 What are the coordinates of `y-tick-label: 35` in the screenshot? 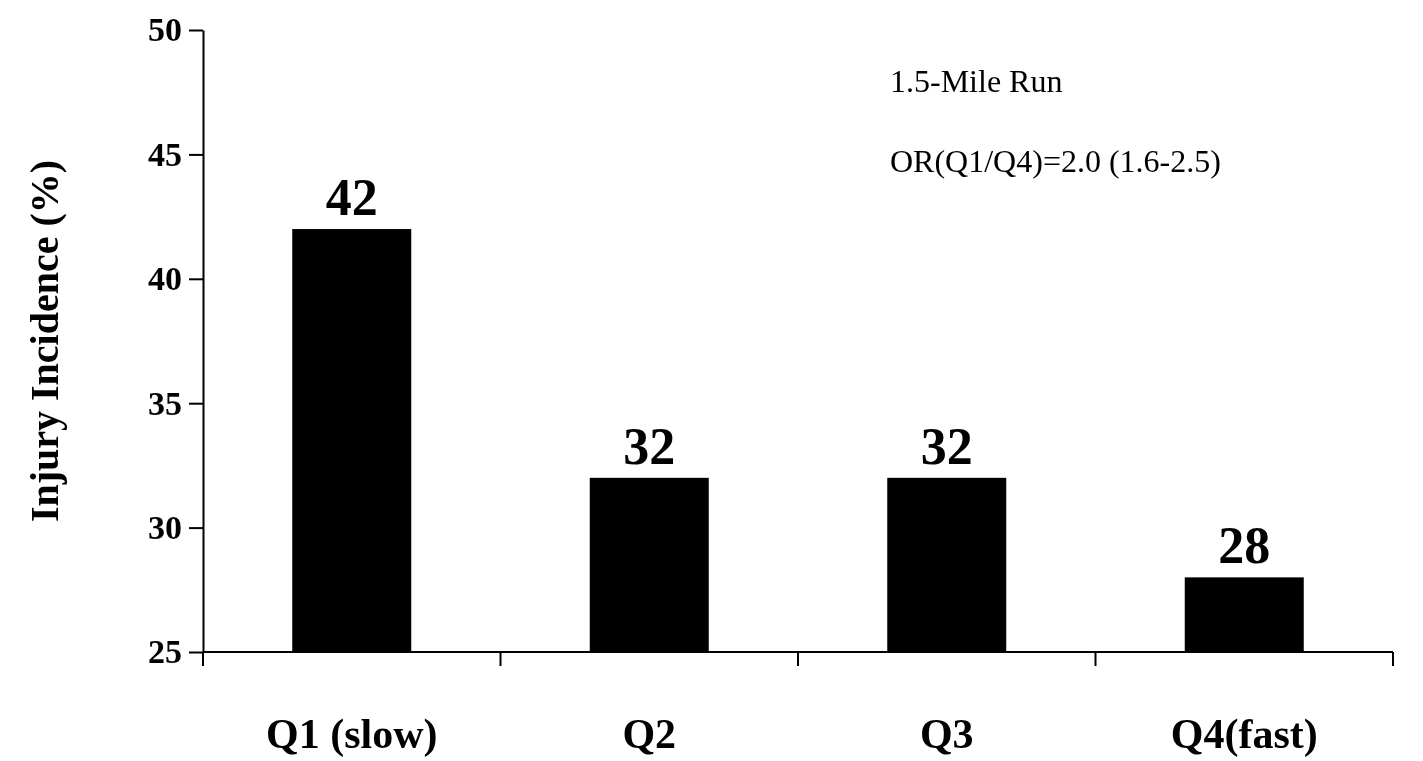 It's located at (165, 403).